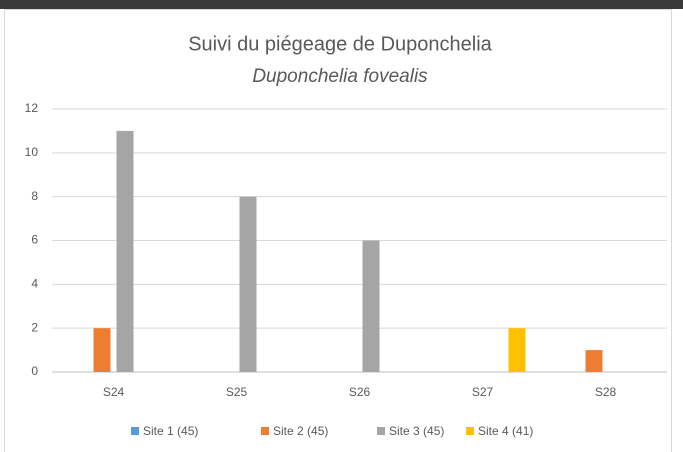 The width and height of the screenshot is (683, 452). What do you see at coordinates (34, 371) in the screenshot?
I see `y-tick-label: 0` at bounding box center [34, 371].